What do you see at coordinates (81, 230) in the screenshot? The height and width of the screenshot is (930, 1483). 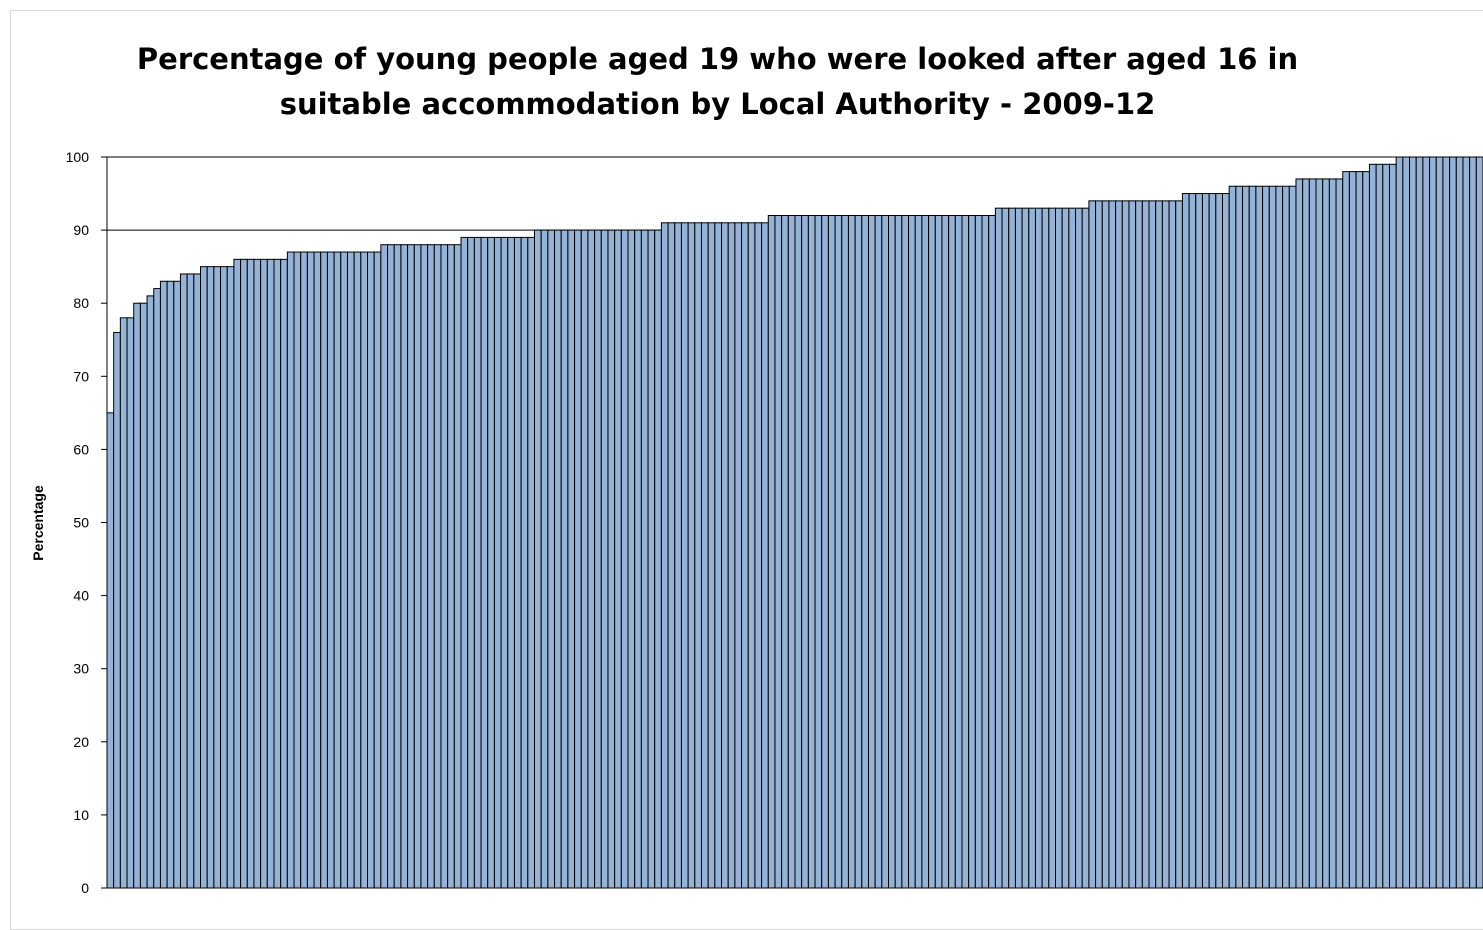 I see `y-tick-label-90: 90` at bounding box center [81, 230].